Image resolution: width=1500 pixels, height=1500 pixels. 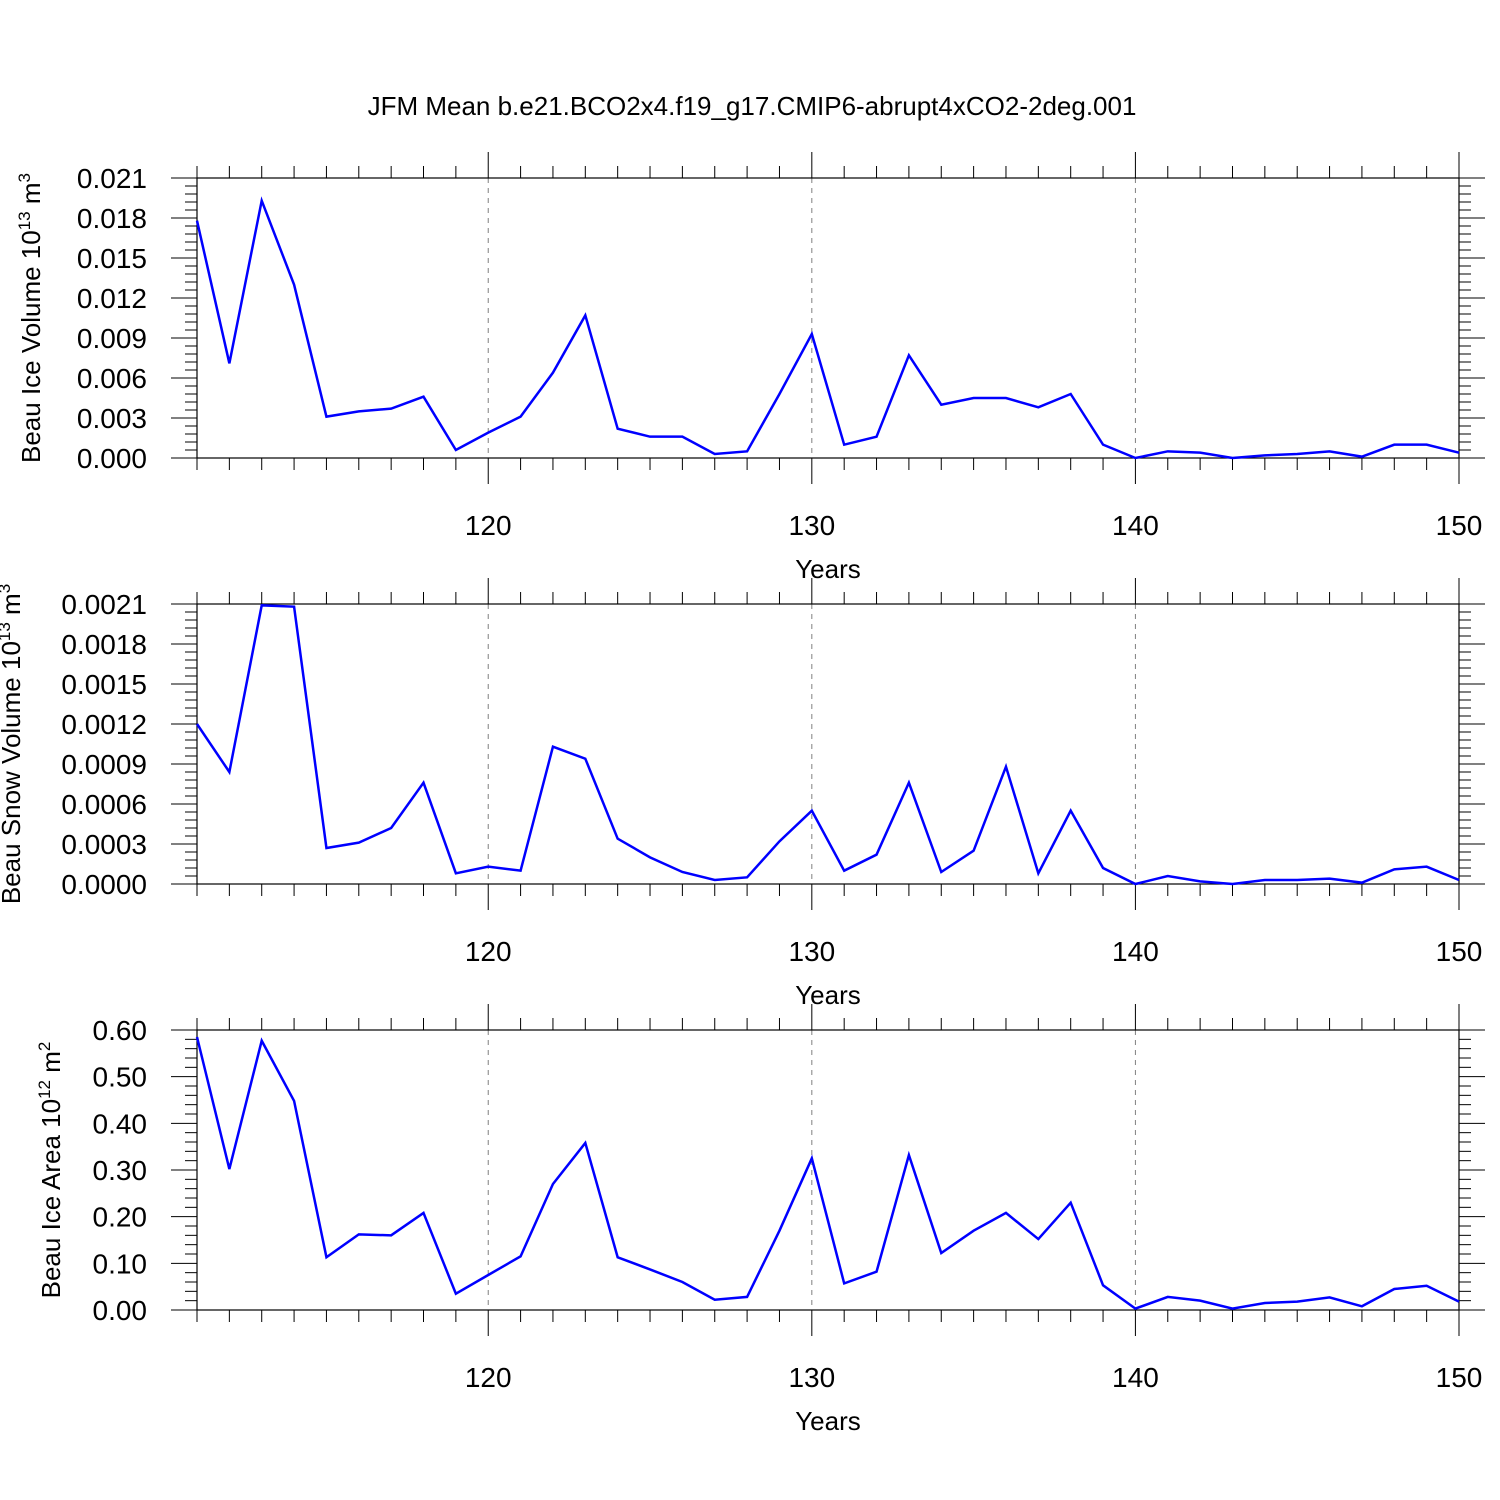 What do you see at coordinates (112, 218) in the screenshot?
I see `y-tick-label: 0.018` at bounding box center [112, 218].